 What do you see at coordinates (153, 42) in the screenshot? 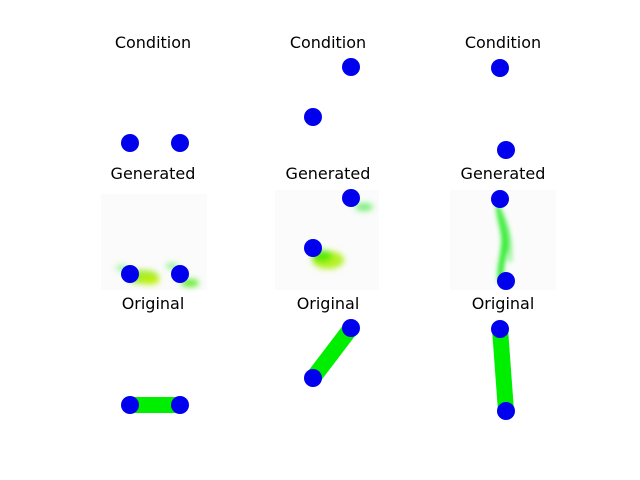
I see `title-condition-1: Condition` at bounding box center [153, 42].